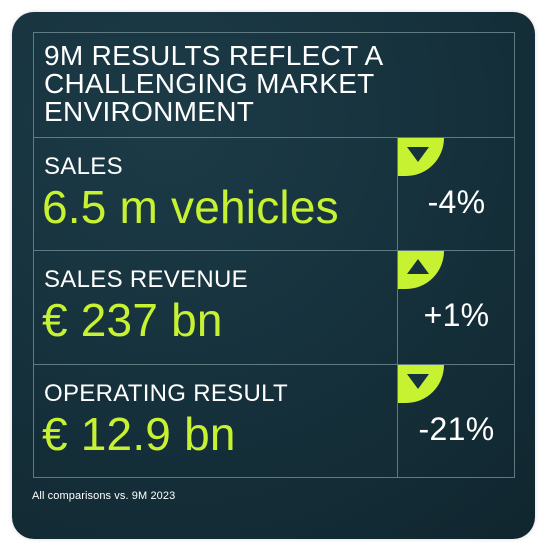 The width and height of the screenshot is (546, 552). I want to click on metric-cell-revenue: SALES REVENUE € 237 bn, so click(216, 307).